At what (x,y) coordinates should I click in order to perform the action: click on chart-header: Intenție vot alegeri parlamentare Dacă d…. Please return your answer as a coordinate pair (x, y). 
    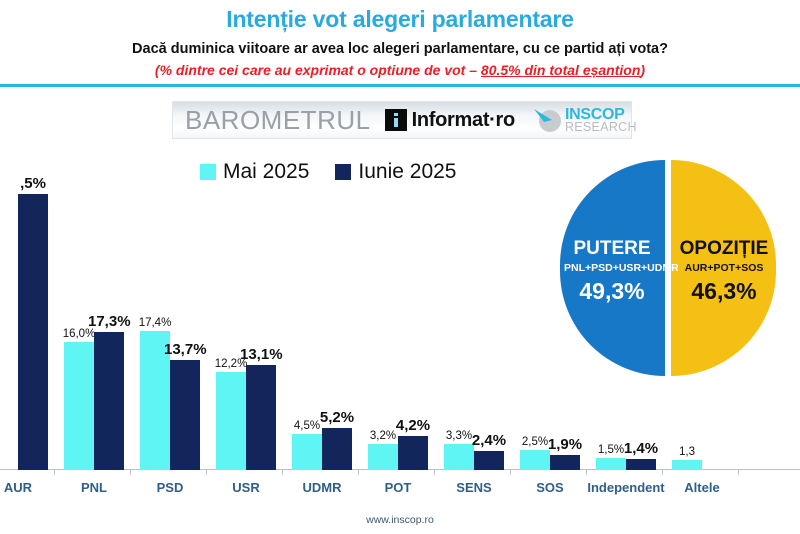
    Looking at the image, I should click on (400, 39).